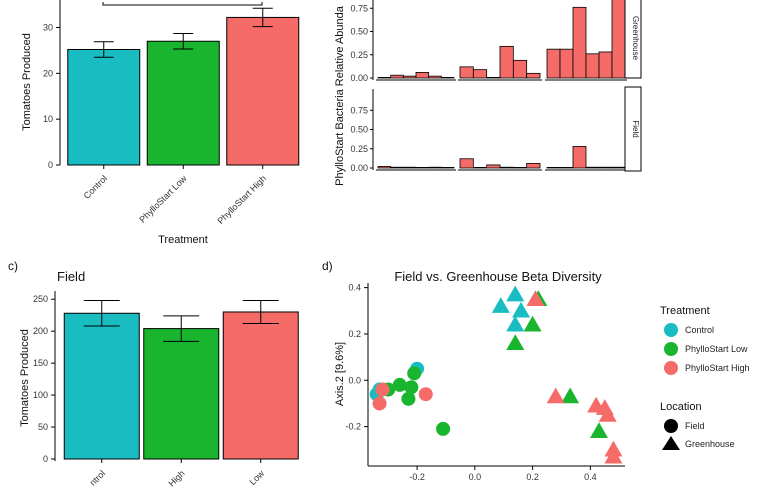 The image size is (768, 487). I want to click on c-y-tick-label: 100, so click(40, 395).